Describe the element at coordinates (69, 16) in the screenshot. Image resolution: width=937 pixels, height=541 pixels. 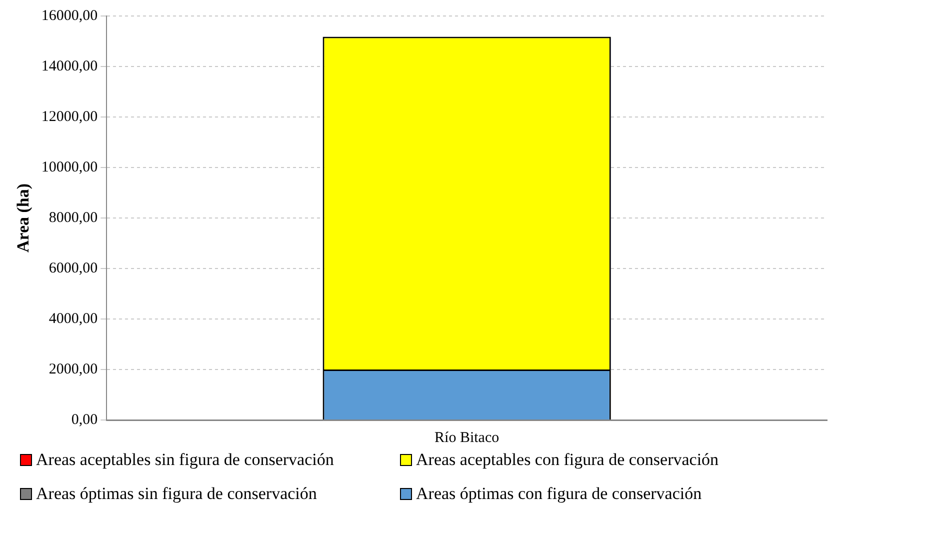
I see `y-tick-label: 16000,00` at that location.